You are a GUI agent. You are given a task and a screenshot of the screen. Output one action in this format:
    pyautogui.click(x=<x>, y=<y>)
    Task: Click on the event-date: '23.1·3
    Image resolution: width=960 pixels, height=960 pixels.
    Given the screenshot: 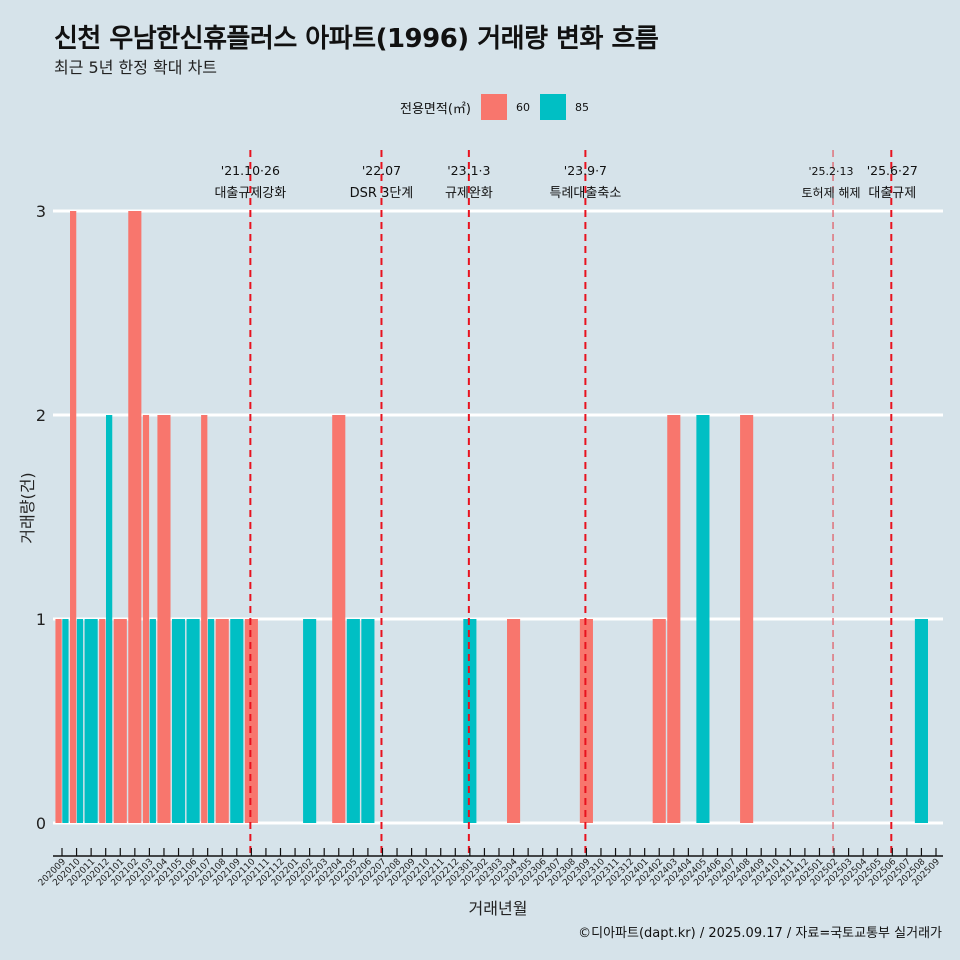 What is the action you would take?
    pyautogui.click(x=468, y=170)
    